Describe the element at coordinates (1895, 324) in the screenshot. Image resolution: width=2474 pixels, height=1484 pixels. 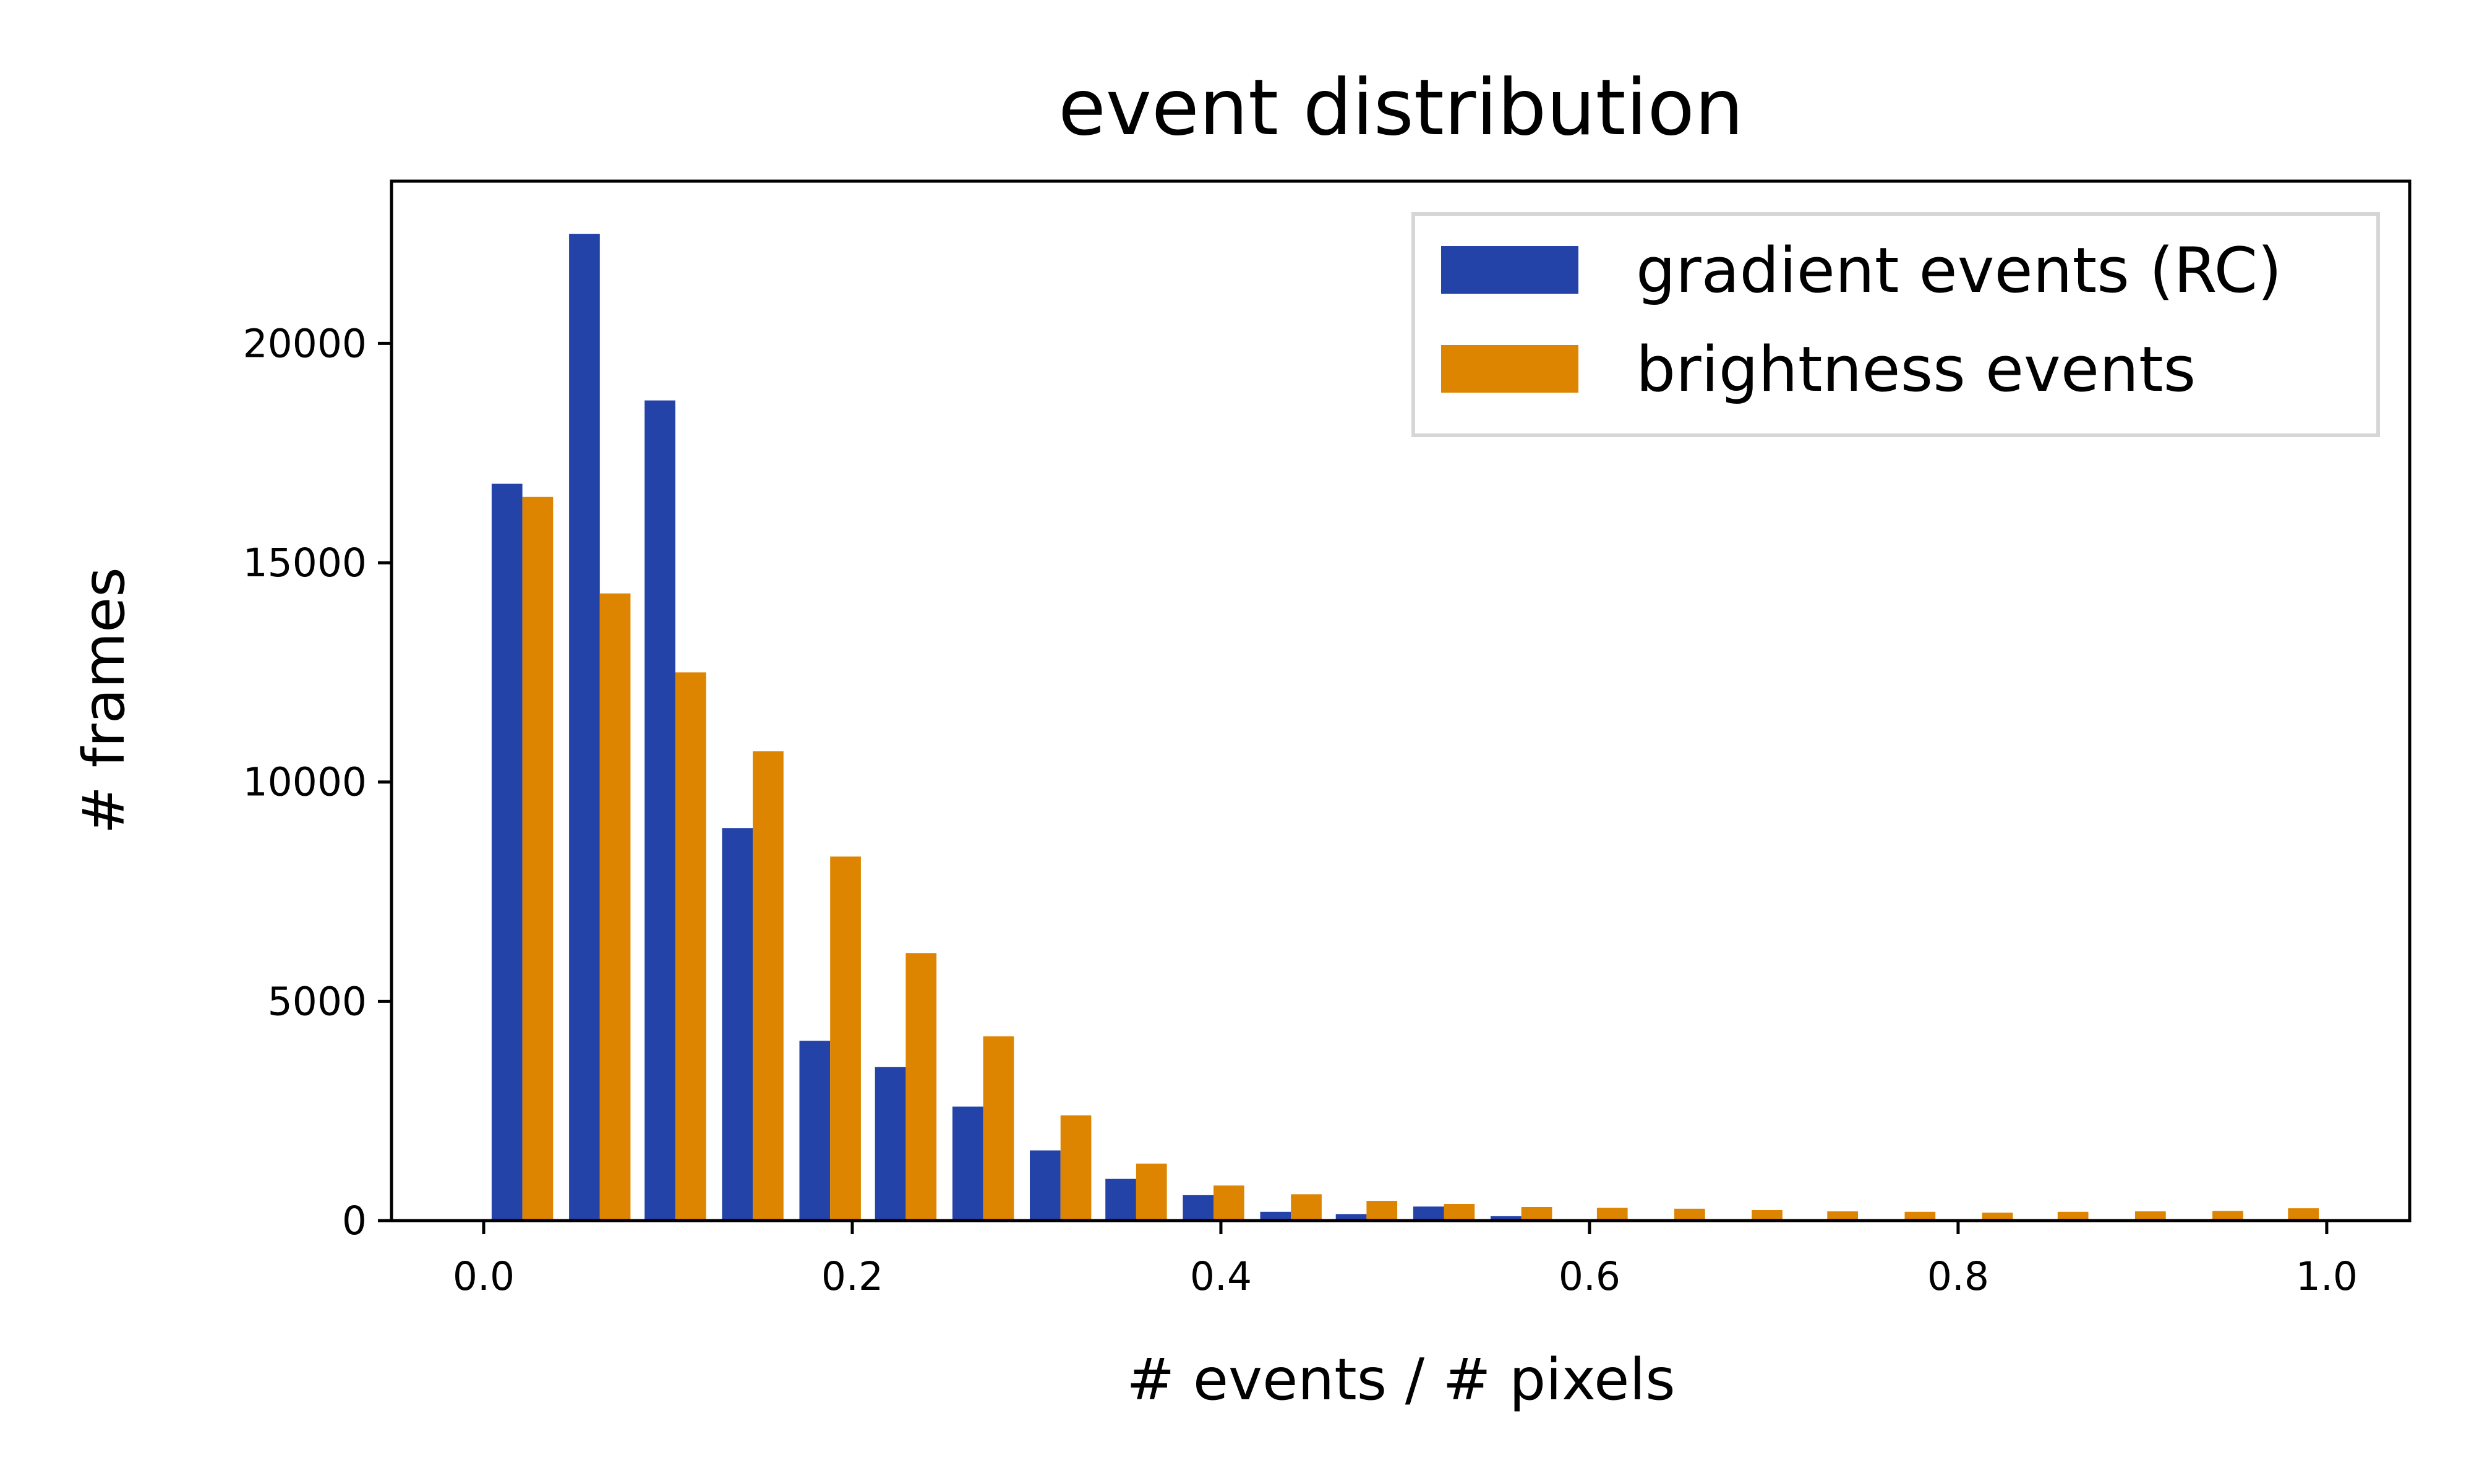
I see `legend: gradient events (RC) brightness events` at that location.